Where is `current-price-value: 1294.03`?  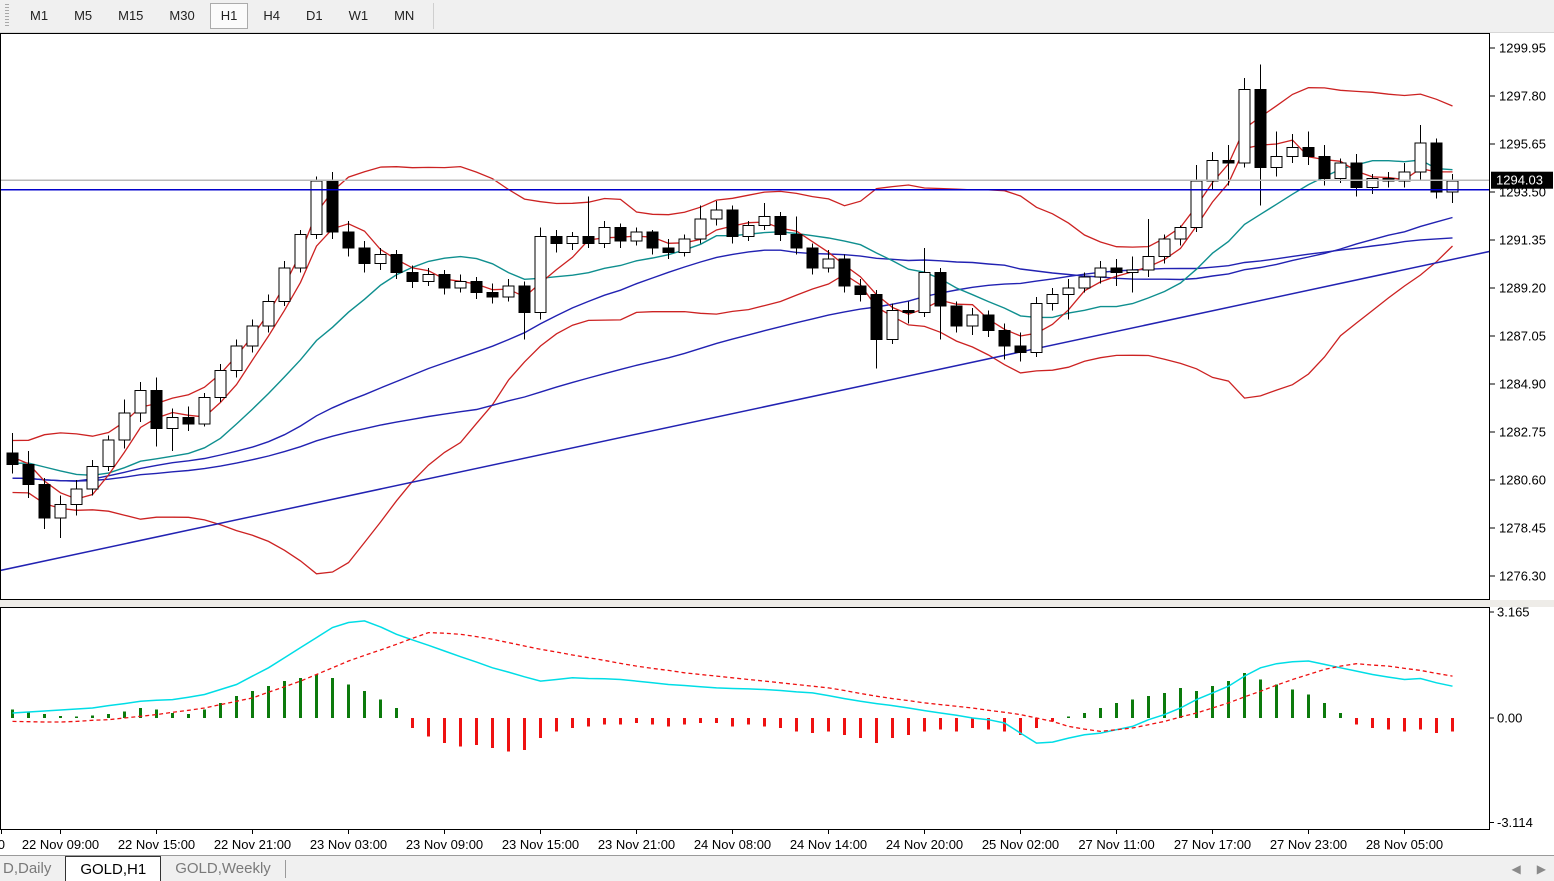 current-price-value: 1294.03 is located at coordinates (1519, 180).